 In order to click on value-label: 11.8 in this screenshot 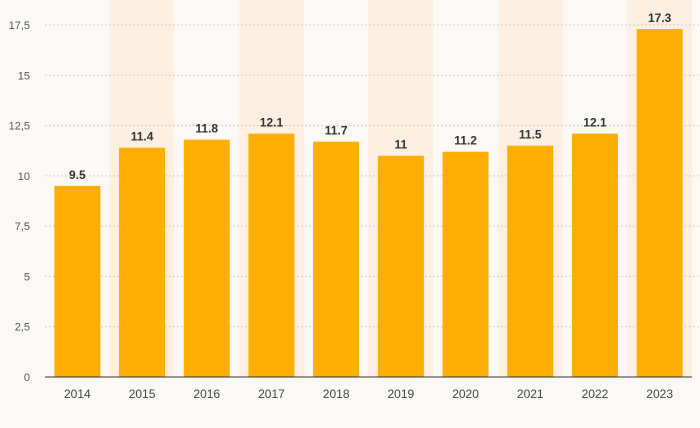, I will do `click(206, 129)`.